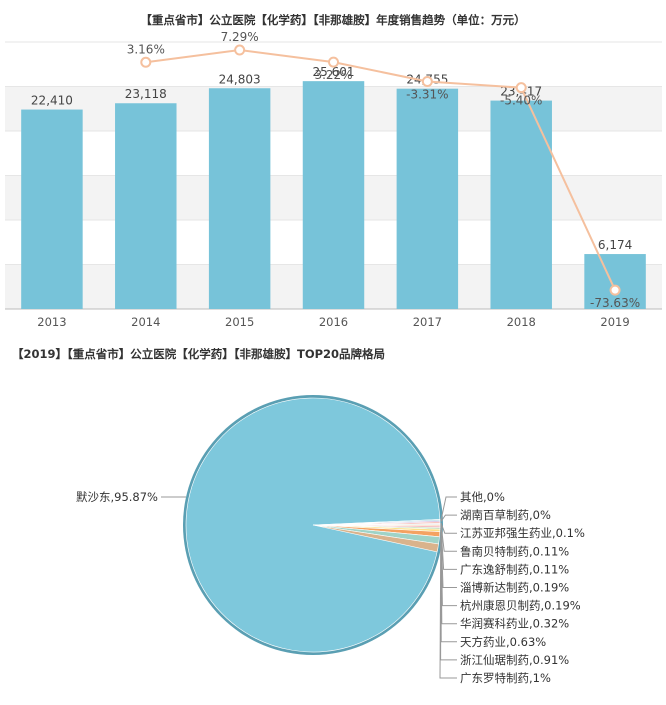  Describe the element at coordinates (521, 88) in the screenshot. I see `growth-point-2018` at that location.